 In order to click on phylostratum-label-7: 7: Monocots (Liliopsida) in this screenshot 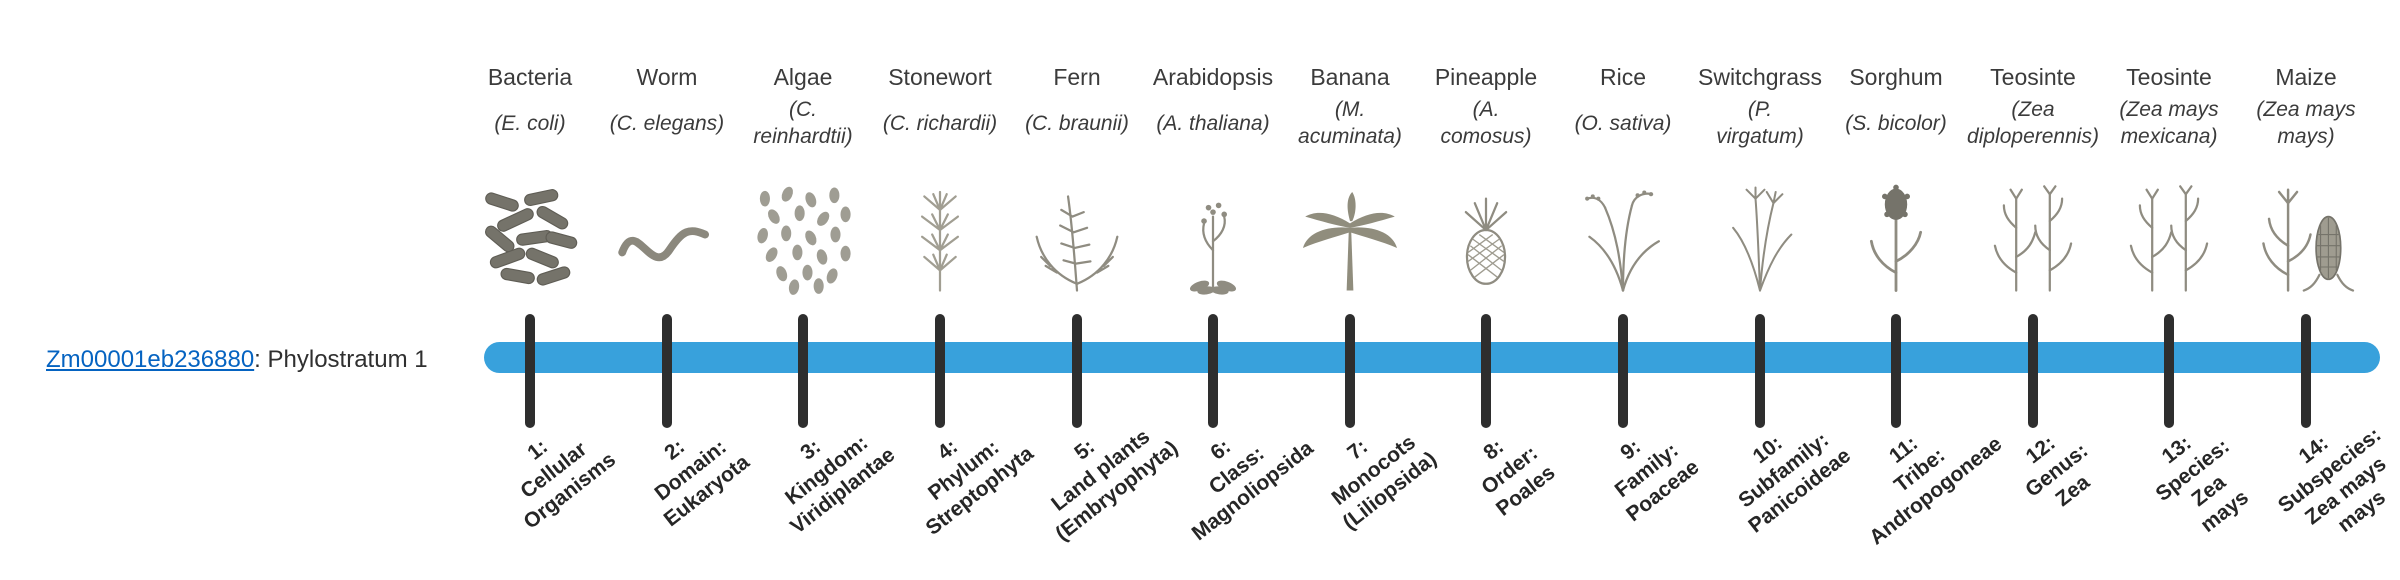, I will do `click(1374, 471)`.